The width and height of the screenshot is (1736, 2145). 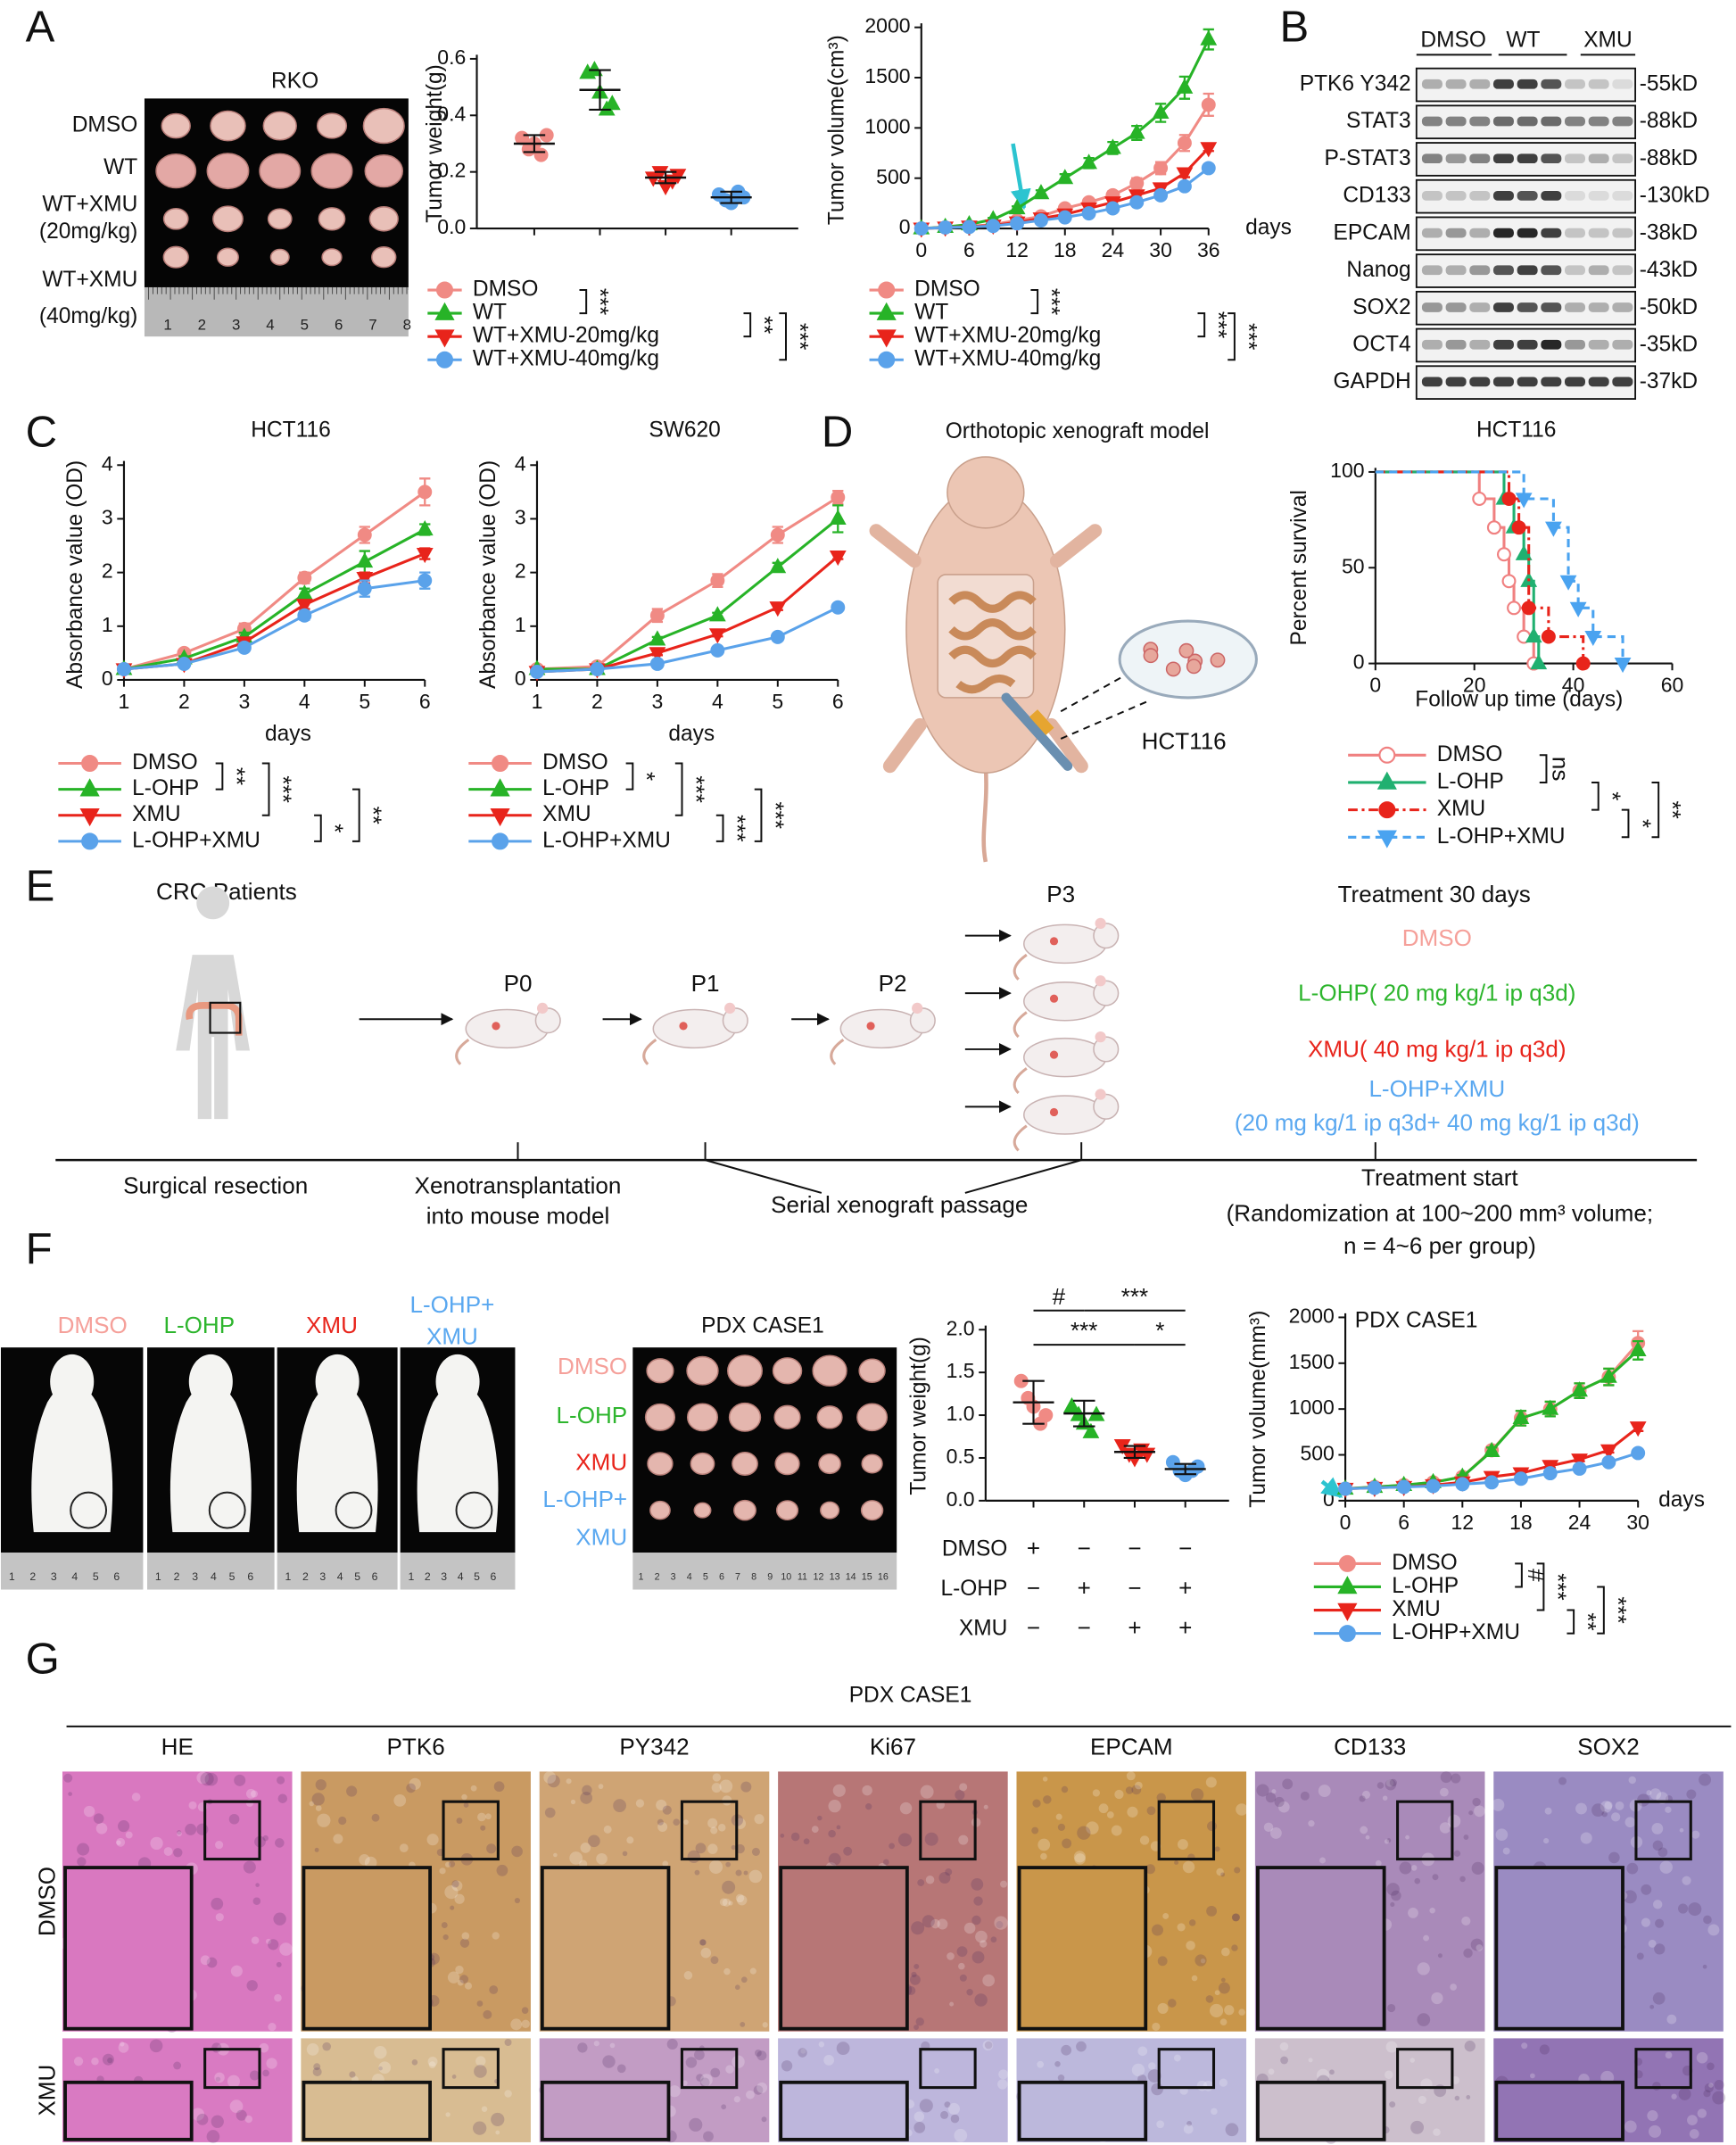 What do you see at coordinates (232, 1576) in the screenshot?
I see `ruler-number: 5` at bounding box center [232, 1576].